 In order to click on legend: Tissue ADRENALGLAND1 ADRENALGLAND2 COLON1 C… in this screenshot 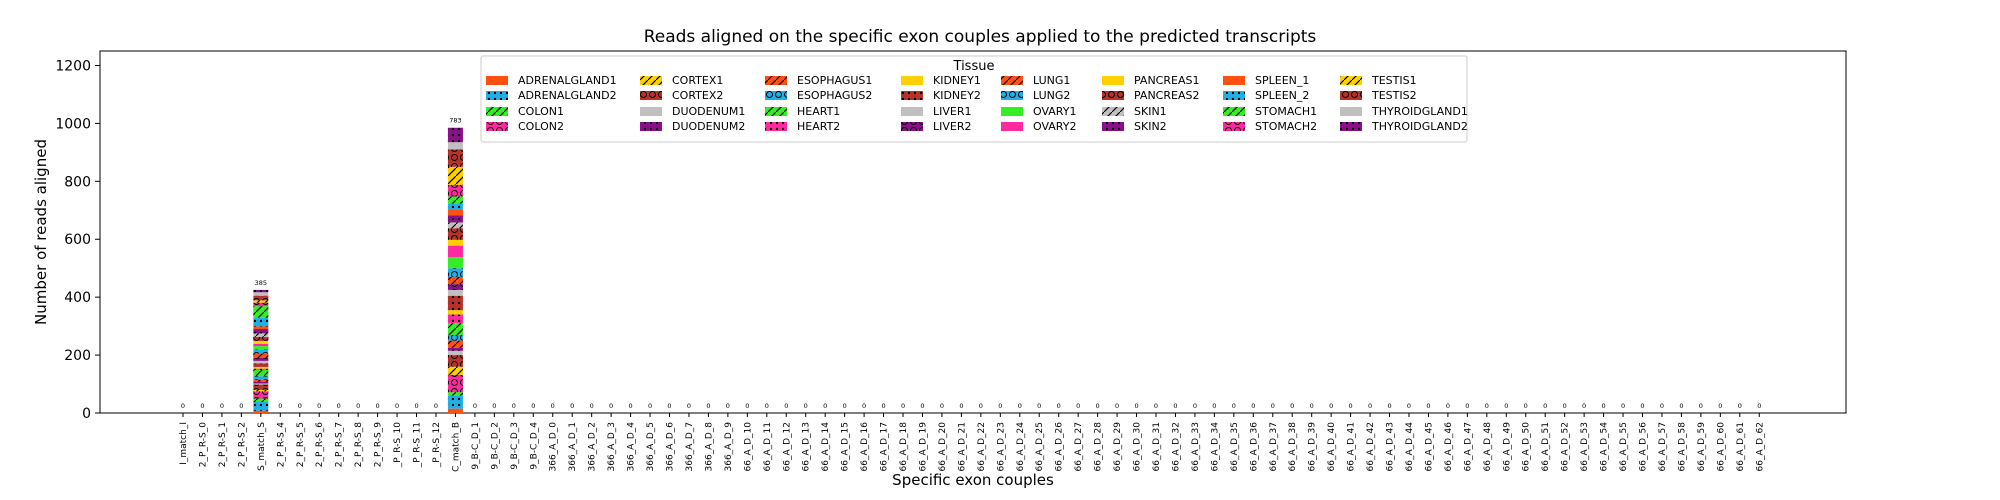, I will do `click(974, 99)`.